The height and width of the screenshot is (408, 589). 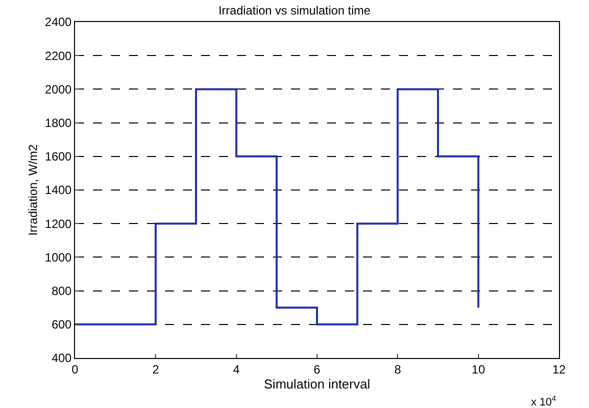 I want to click on y-tick-label: 2200, so click(x=58, y=55).